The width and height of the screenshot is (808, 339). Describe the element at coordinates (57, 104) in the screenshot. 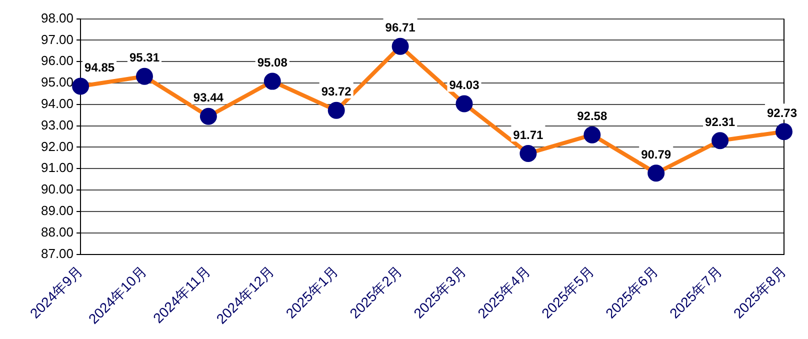

I see `y-tick-label: 94.00` at that location.